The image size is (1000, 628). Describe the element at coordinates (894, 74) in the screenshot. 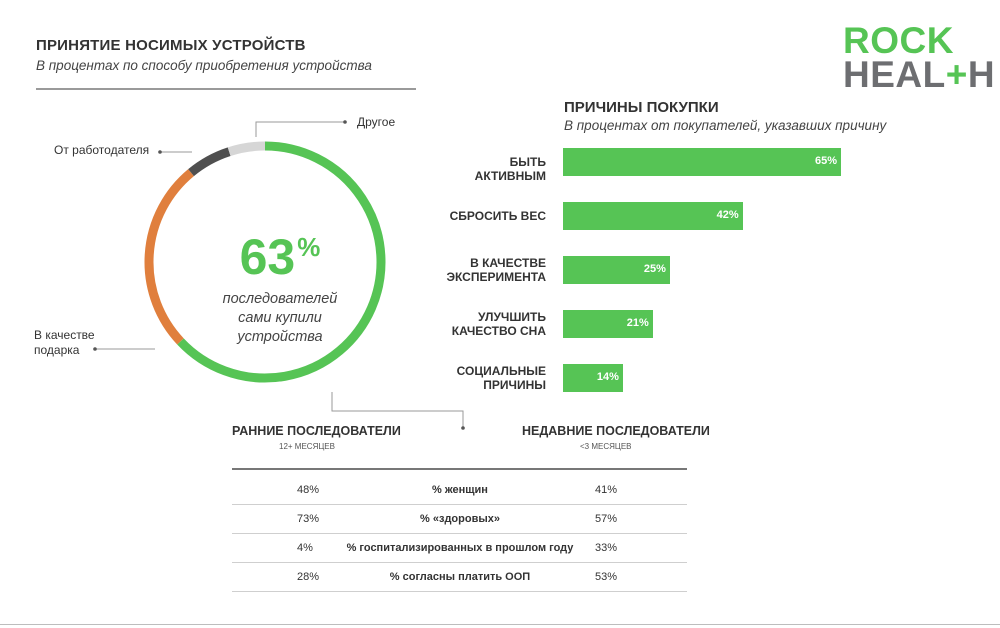

I see `logo-line-2-a: HEAL` at that location.